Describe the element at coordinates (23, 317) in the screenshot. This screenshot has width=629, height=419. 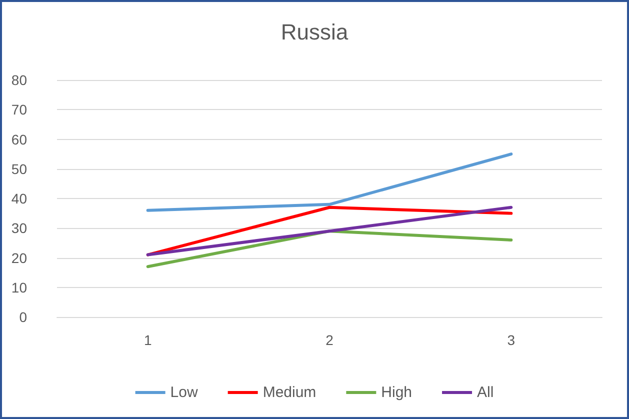
I see `y-tick-label: 0` at that location.